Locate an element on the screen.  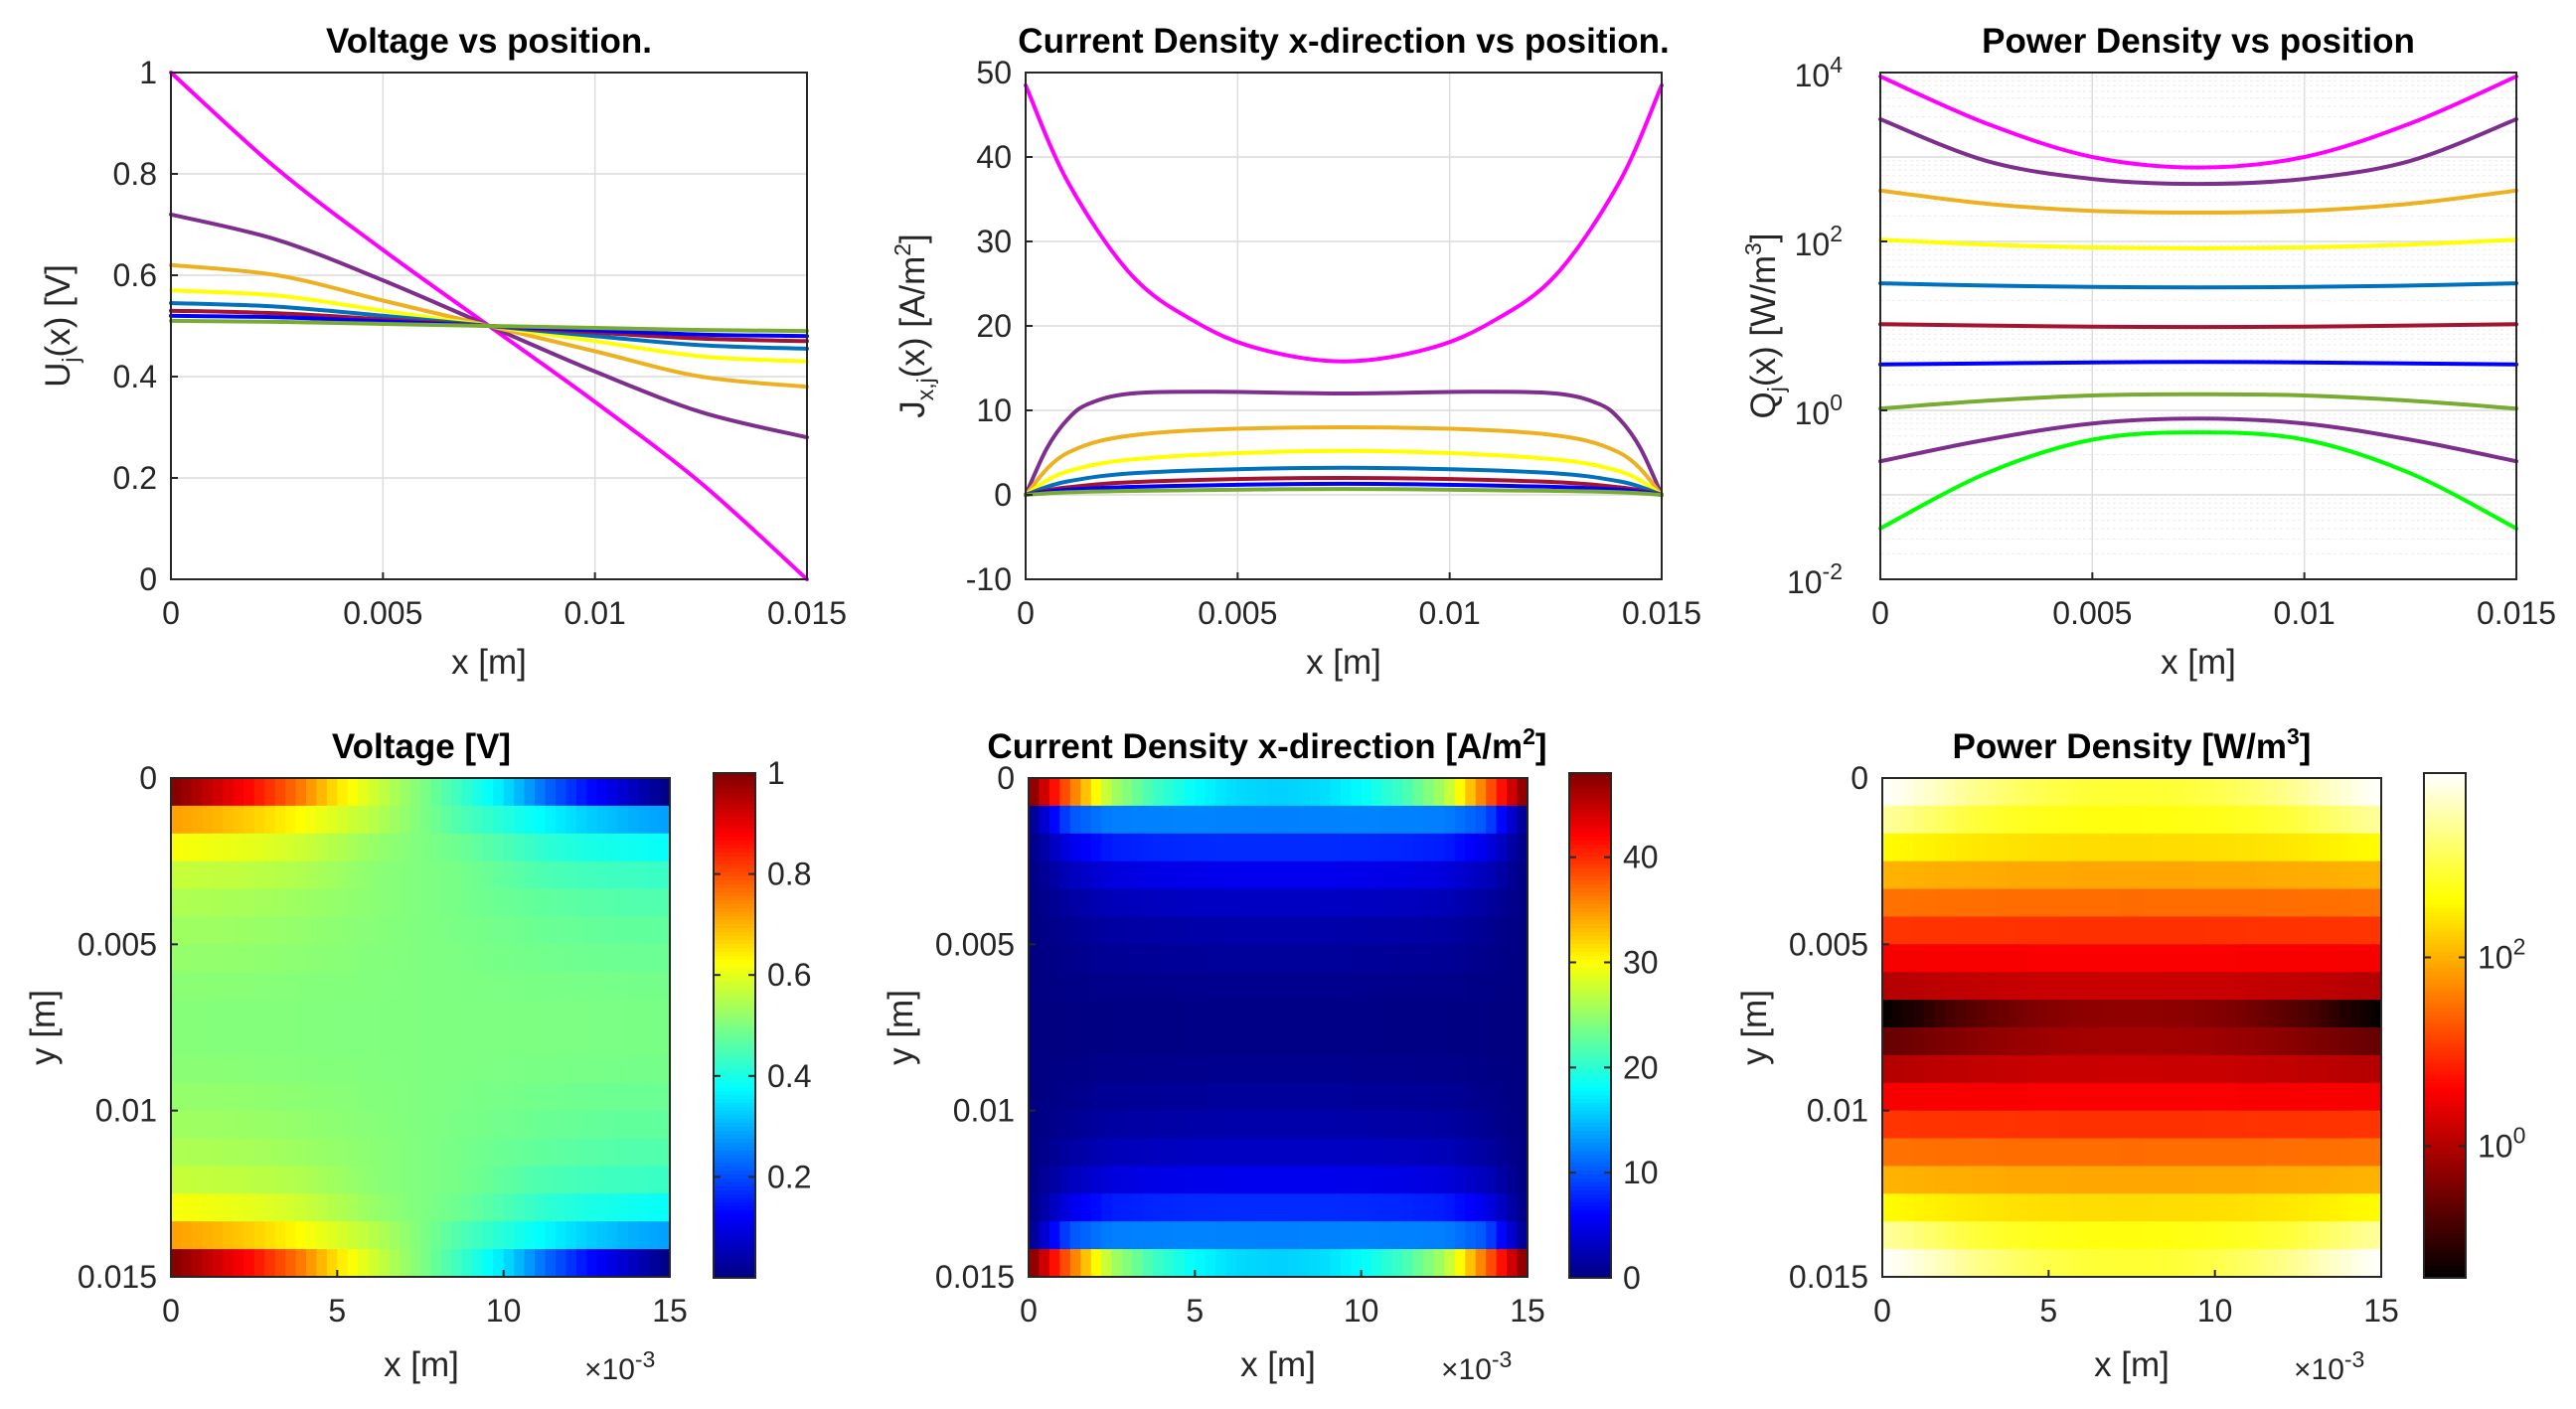
colorbar-tick-label: 100 is located at coordinates (2501, 1143).